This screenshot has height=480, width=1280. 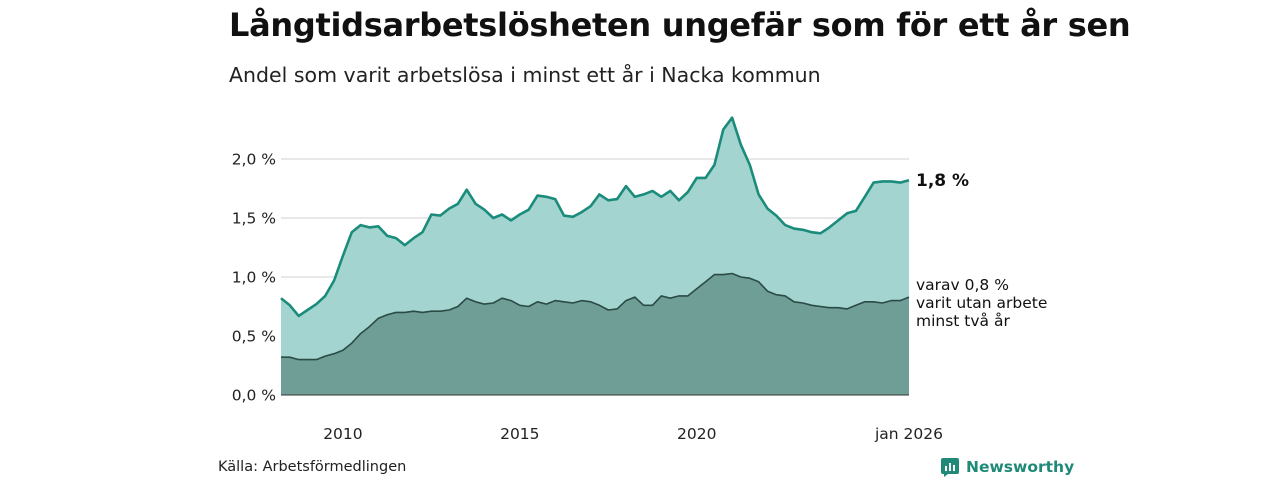 I want to click on series-end-label-two-year: minst två år, so click(x=963, y=321).